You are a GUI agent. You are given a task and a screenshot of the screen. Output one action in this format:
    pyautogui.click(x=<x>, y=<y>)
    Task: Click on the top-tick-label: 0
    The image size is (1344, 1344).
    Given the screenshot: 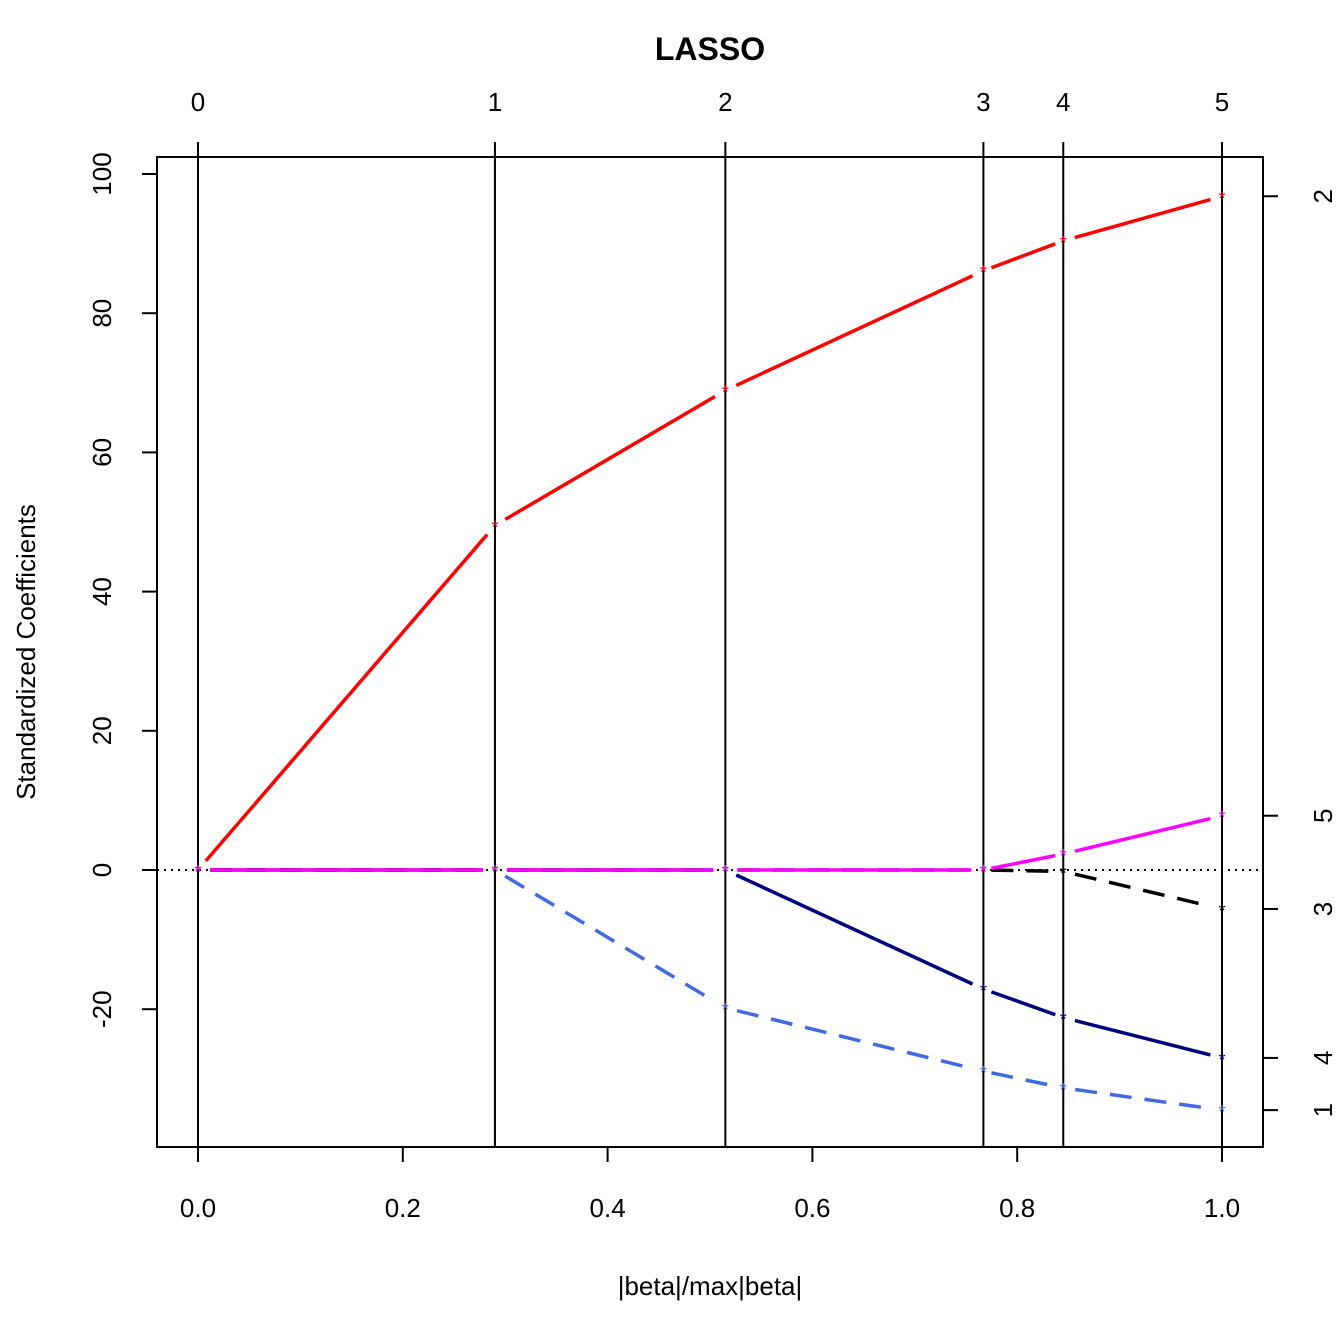 What is the action you would take?
    pyautogui.click(x=198, y=102)
    